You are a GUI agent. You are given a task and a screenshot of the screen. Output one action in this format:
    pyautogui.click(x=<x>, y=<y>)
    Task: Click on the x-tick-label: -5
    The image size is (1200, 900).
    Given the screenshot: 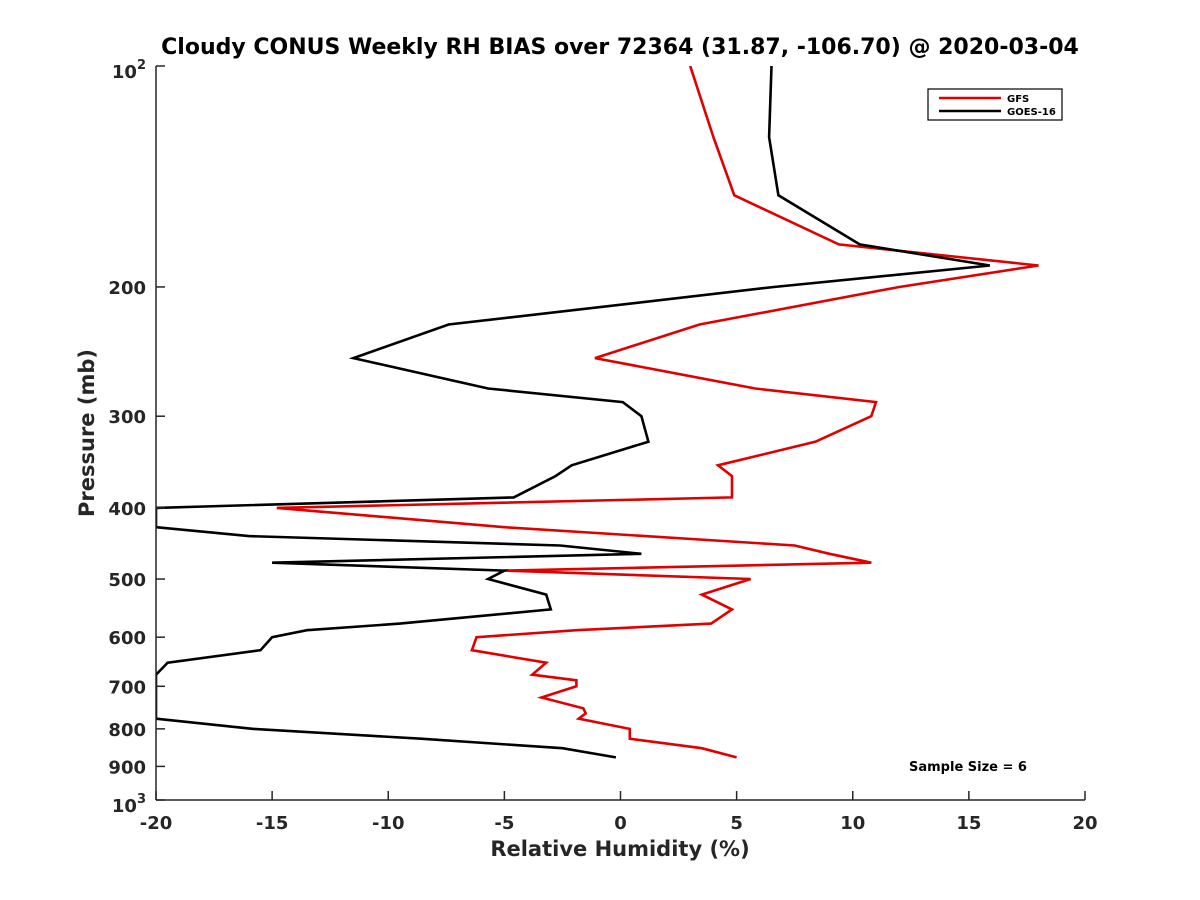 What is the action you would take?
    pyautogui.click(x=504, y=823)
    